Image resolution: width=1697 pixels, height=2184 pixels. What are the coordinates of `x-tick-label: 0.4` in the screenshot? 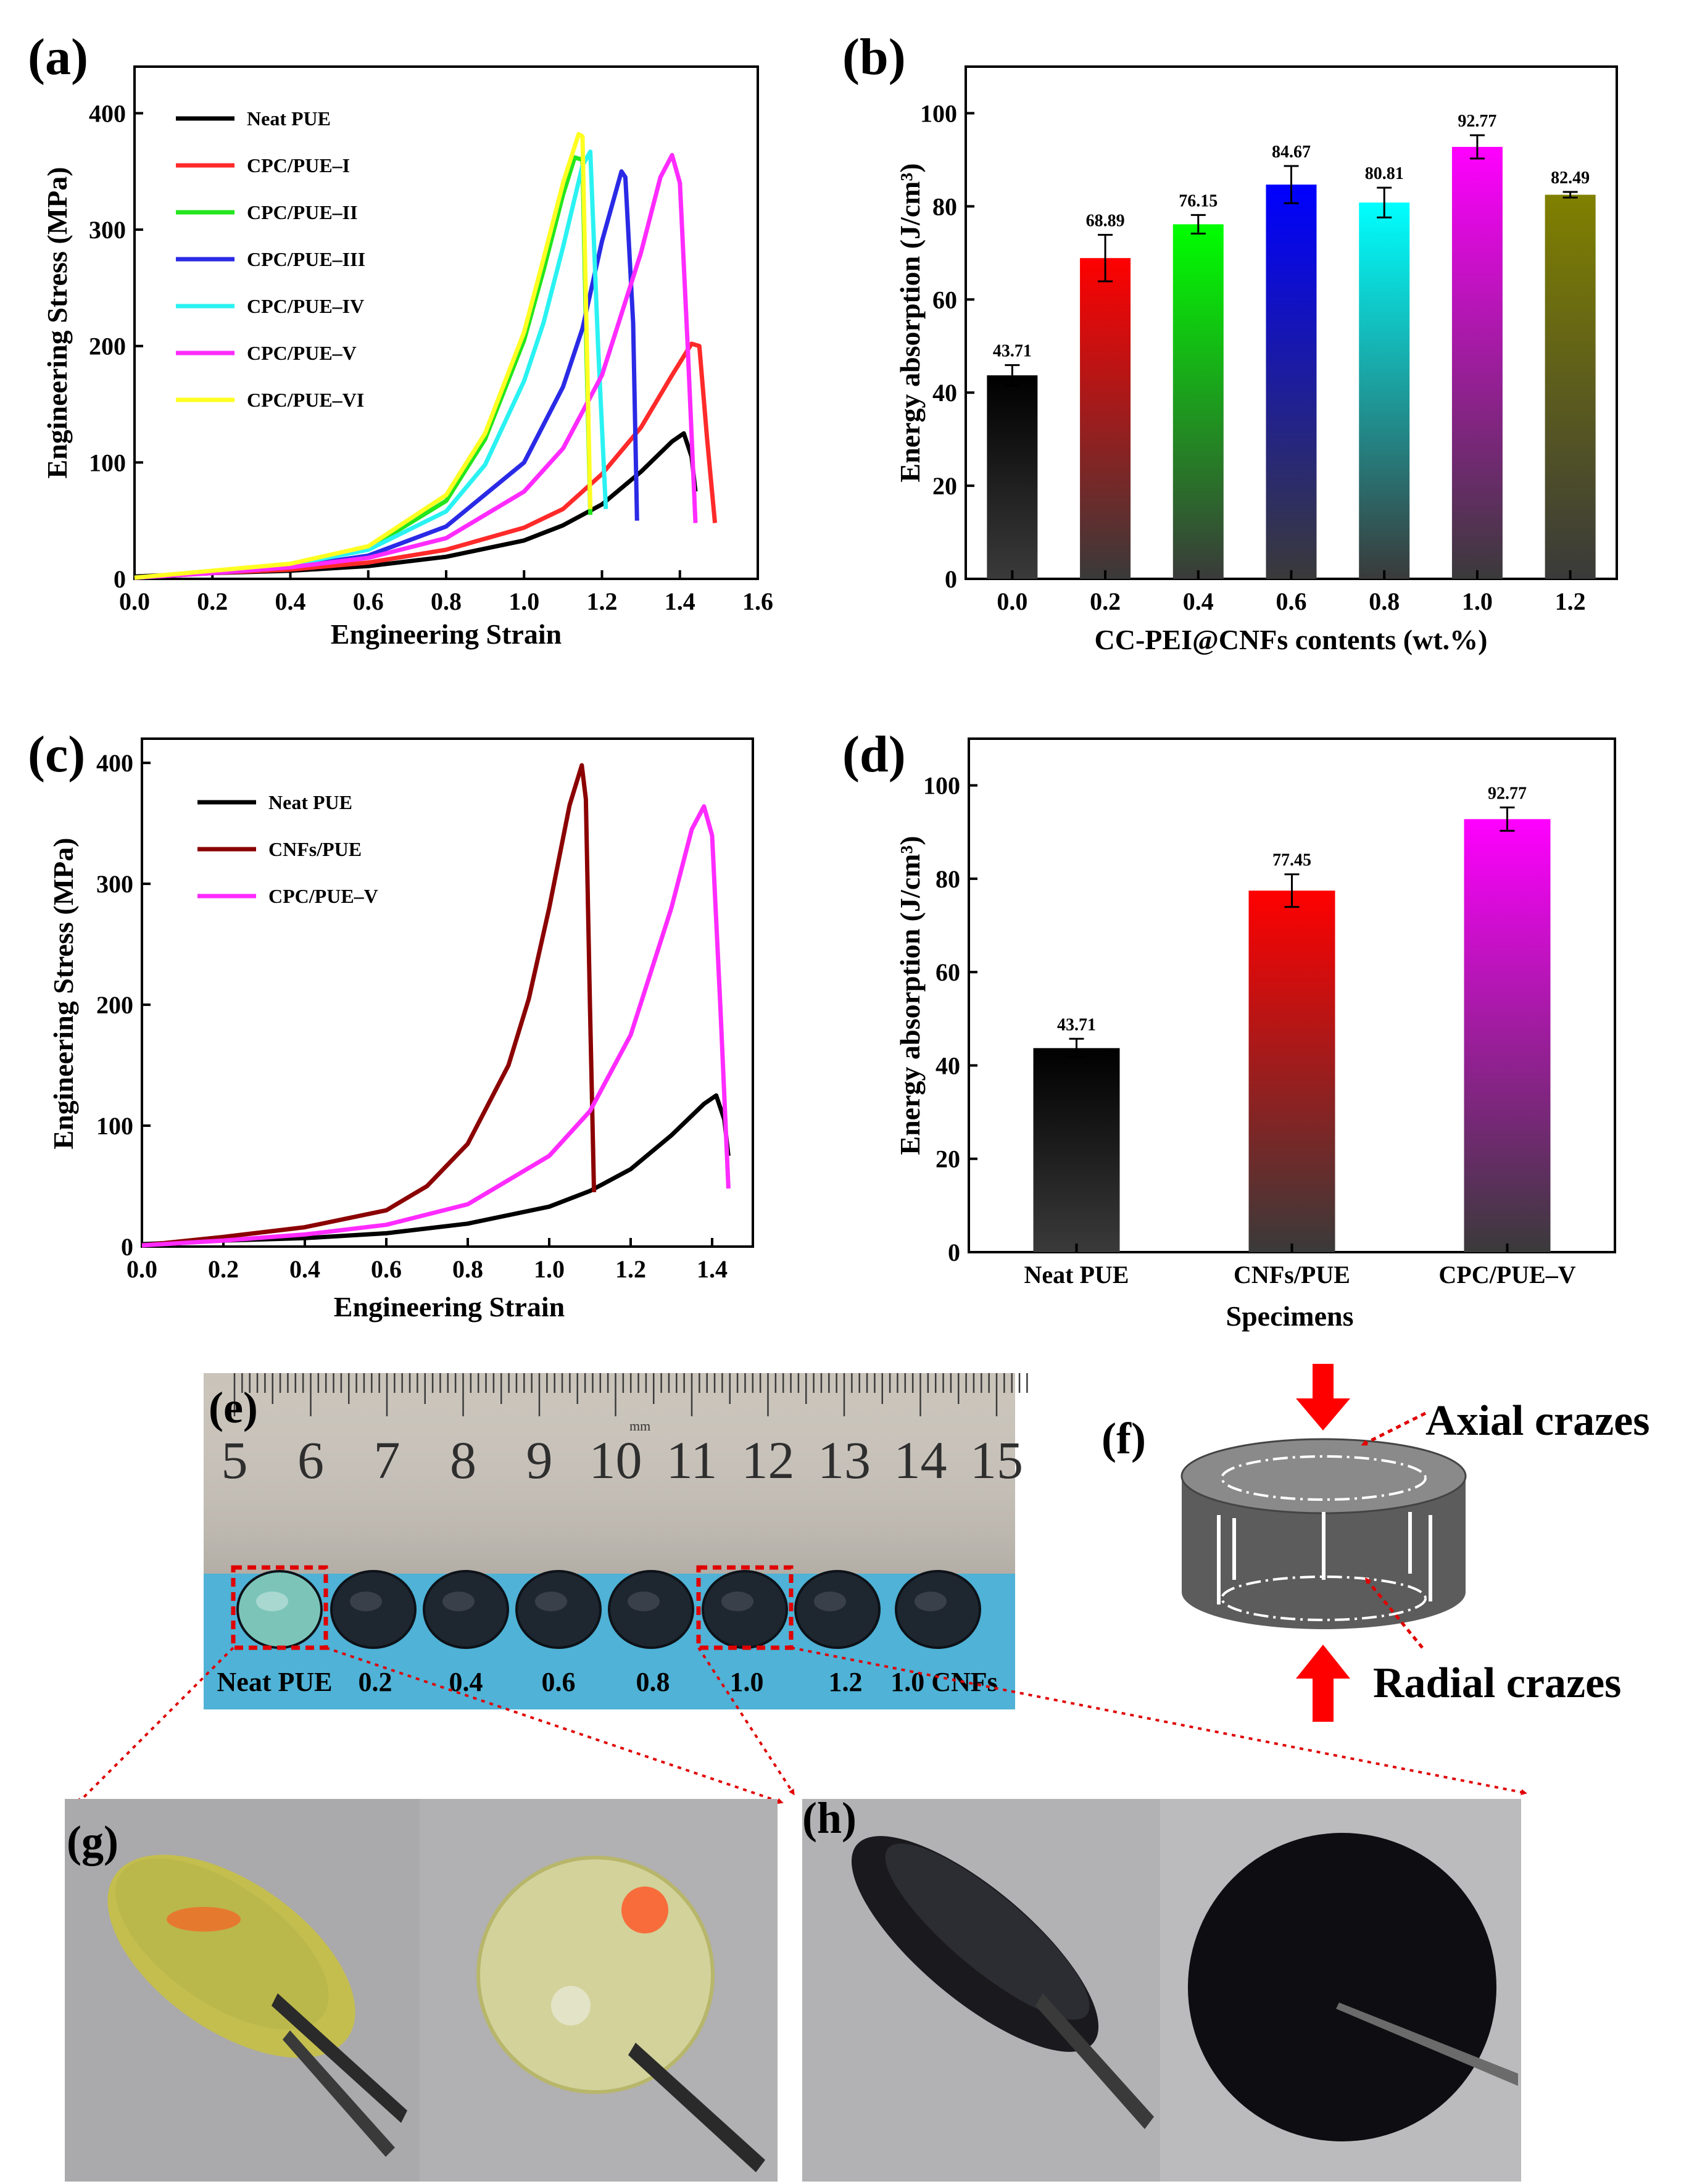 It's located at (304, 1269).